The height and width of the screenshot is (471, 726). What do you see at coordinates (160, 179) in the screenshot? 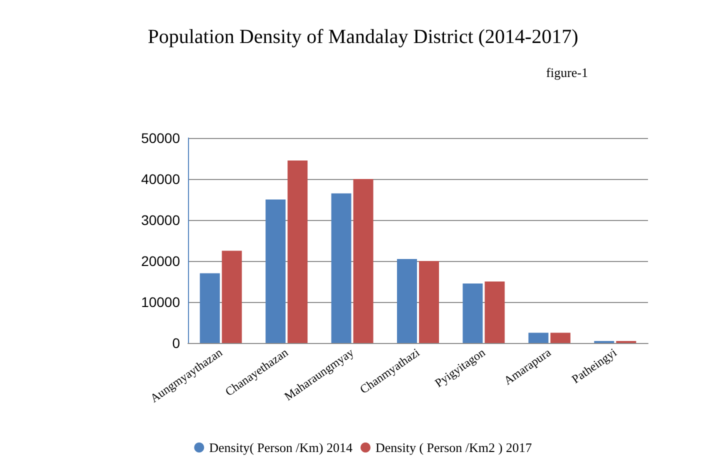
I see `y-tick-label: 40000` at bounding box center [160, 179].